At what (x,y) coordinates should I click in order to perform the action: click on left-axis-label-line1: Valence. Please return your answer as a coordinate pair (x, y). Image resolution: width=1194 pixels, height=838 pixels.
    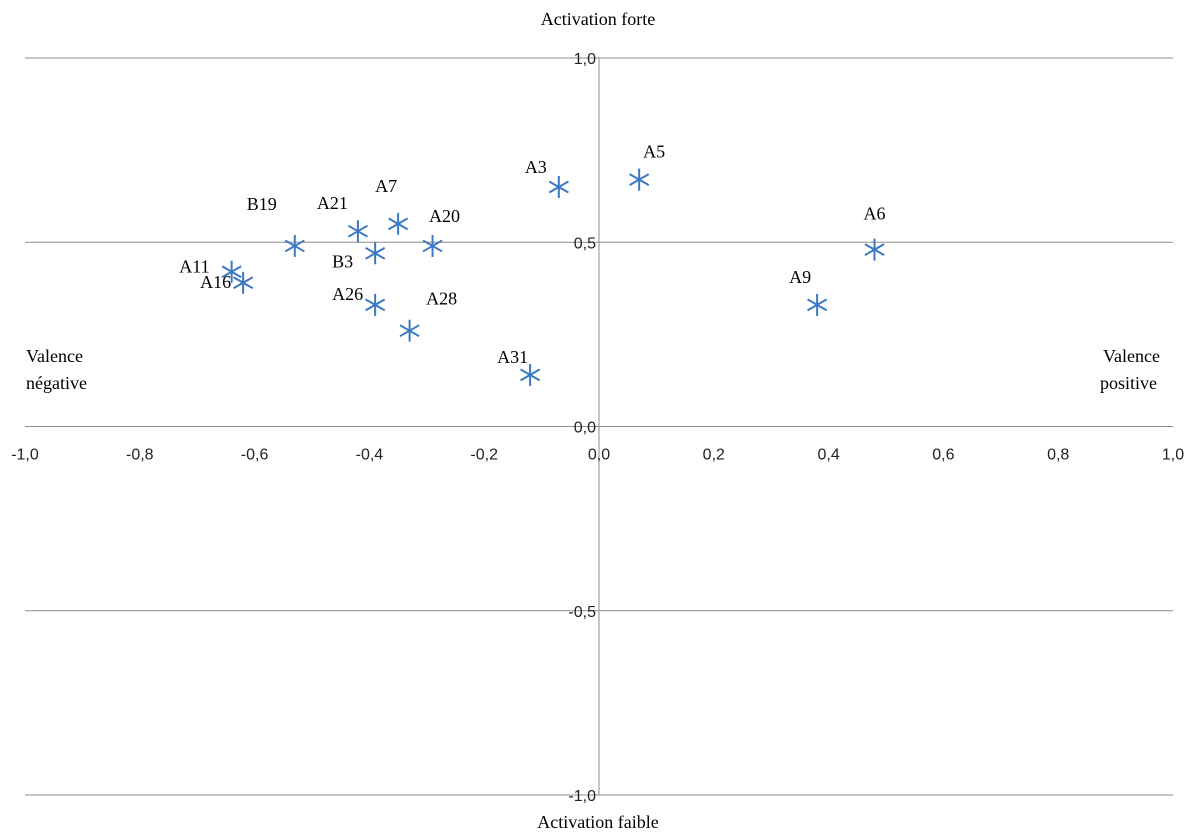
    Looking at the image, I should click on (54, 356).